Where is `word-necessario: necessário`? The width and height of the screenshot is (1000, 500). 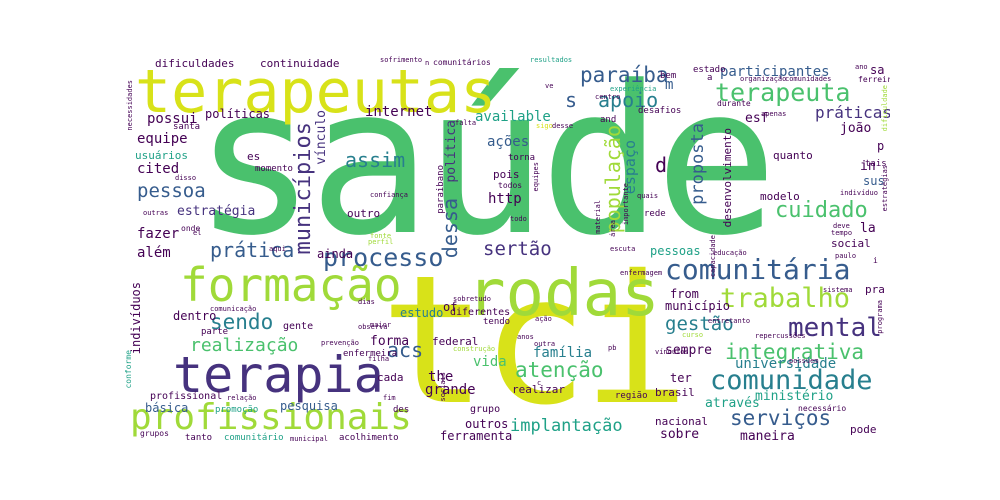 word-necessario: necessário is located at coordinates (822, 408).